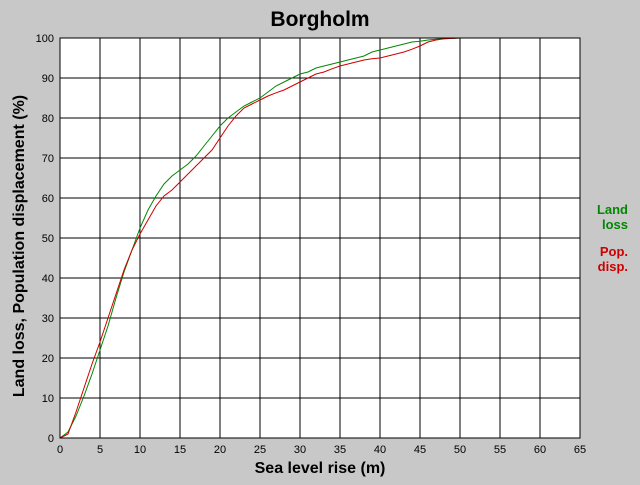  Describe the element at coordinates (180, 450) in the screenshot. I see `x-tick-label: 15` at that location.